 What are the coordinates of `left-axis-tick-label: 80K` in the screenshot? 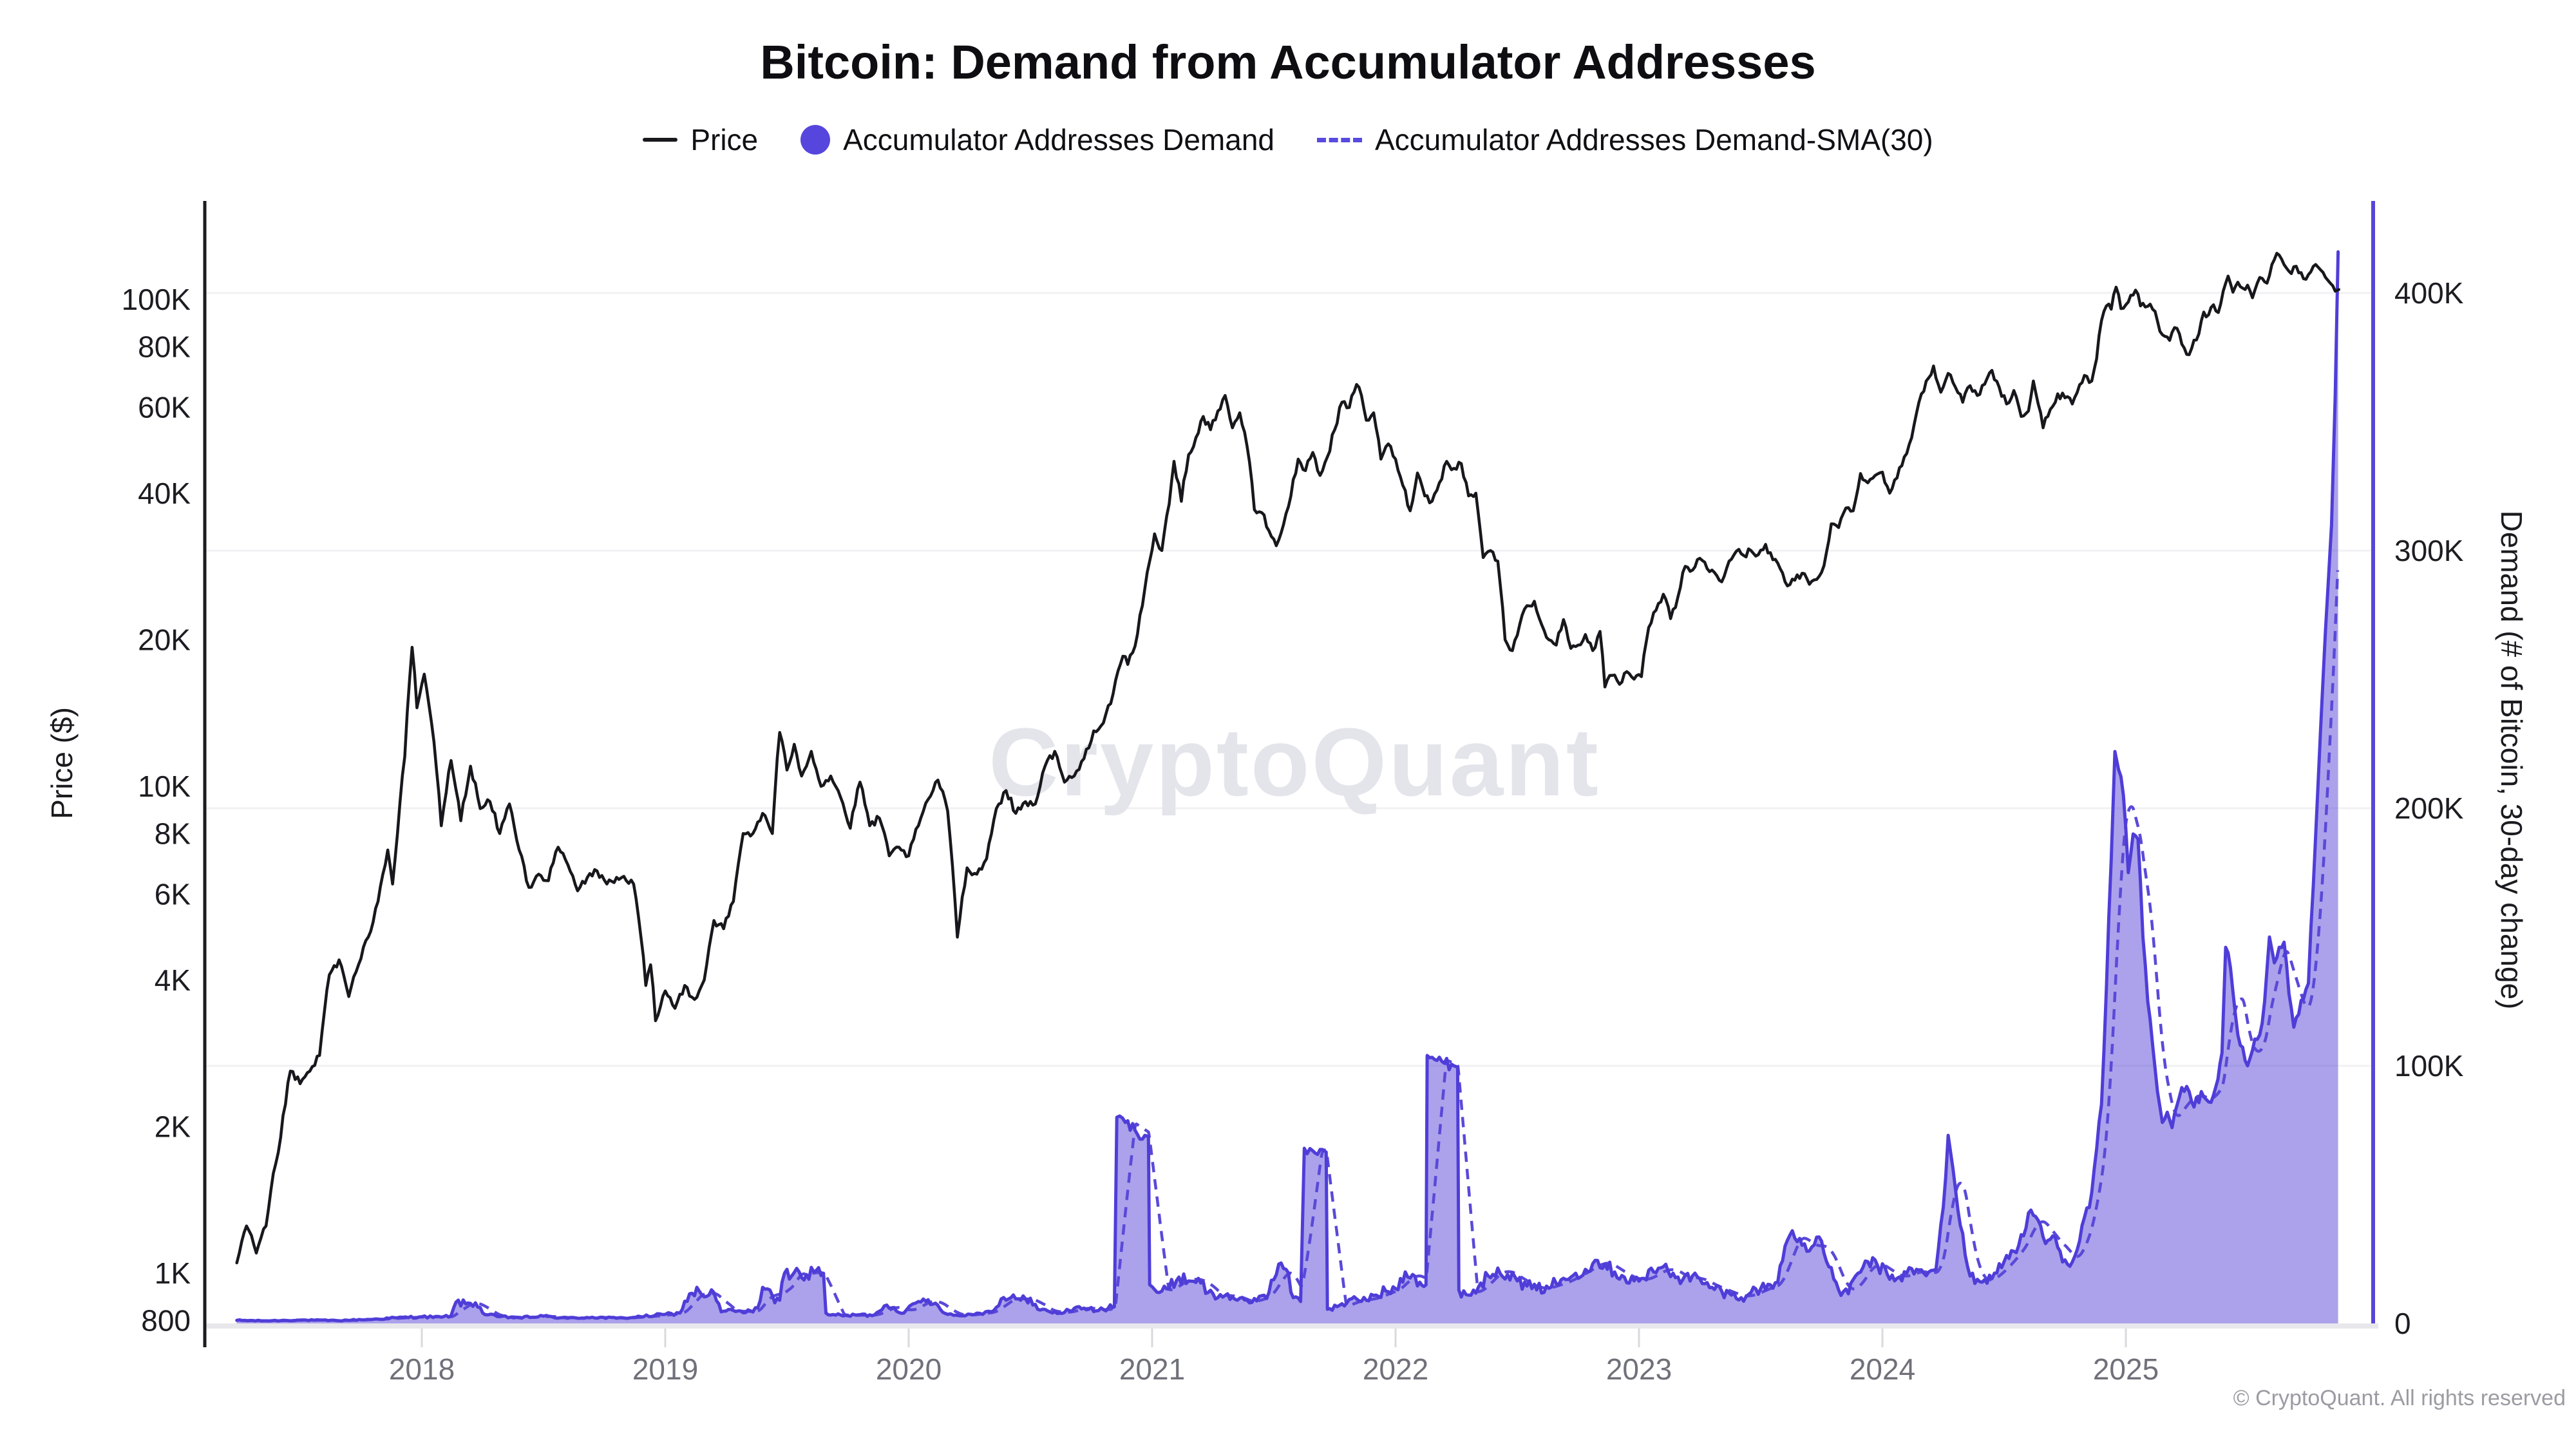 It's located at (164, 347).